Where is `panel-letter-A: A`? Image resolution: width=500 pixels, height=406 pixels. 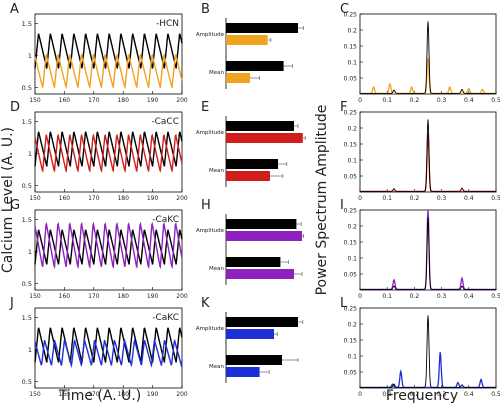
panel-letter-A: A is located at coordinates (14, 9).